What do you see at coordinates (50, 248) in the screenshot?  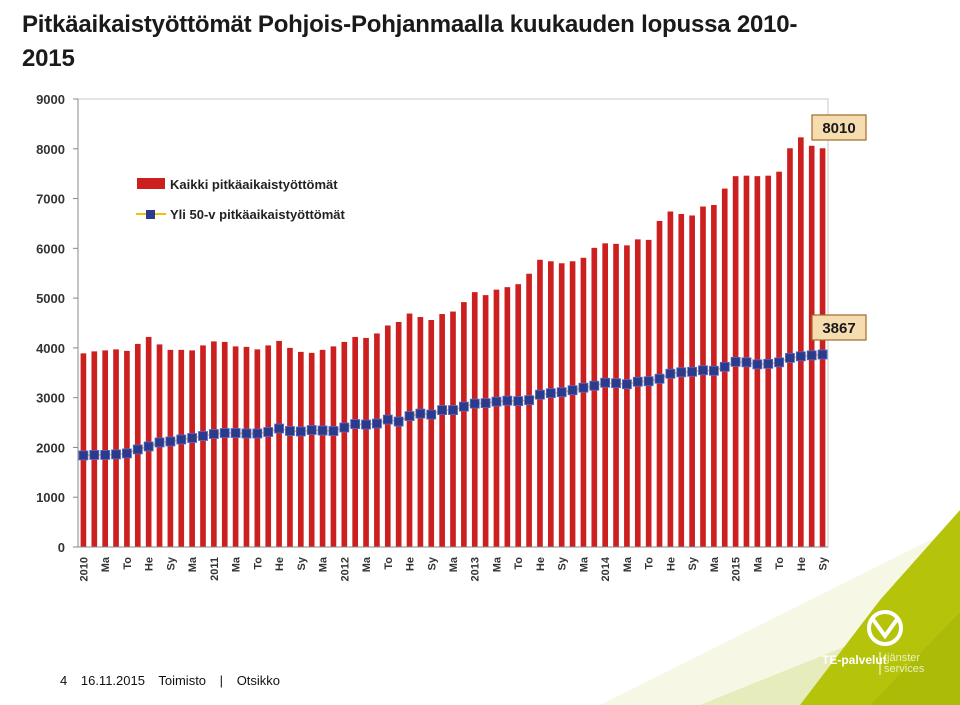 I see `y-tick-label: 6000` at bounding box center [50, 248].